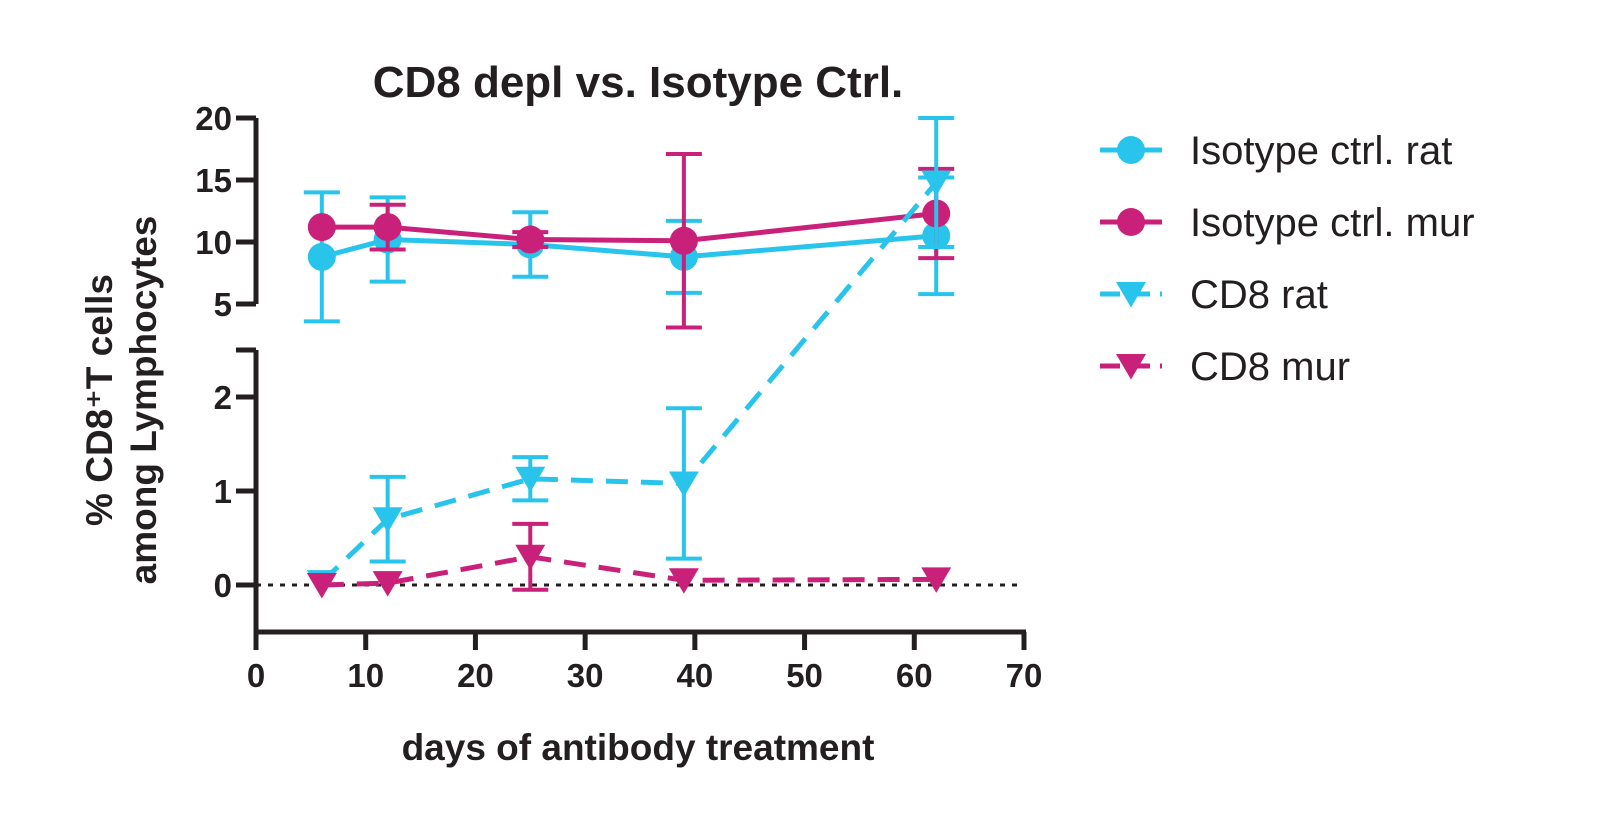  Describe the element at coordinates (1259, 295) in the screenshot. I see `legend-label: CD8 rat` at that location.